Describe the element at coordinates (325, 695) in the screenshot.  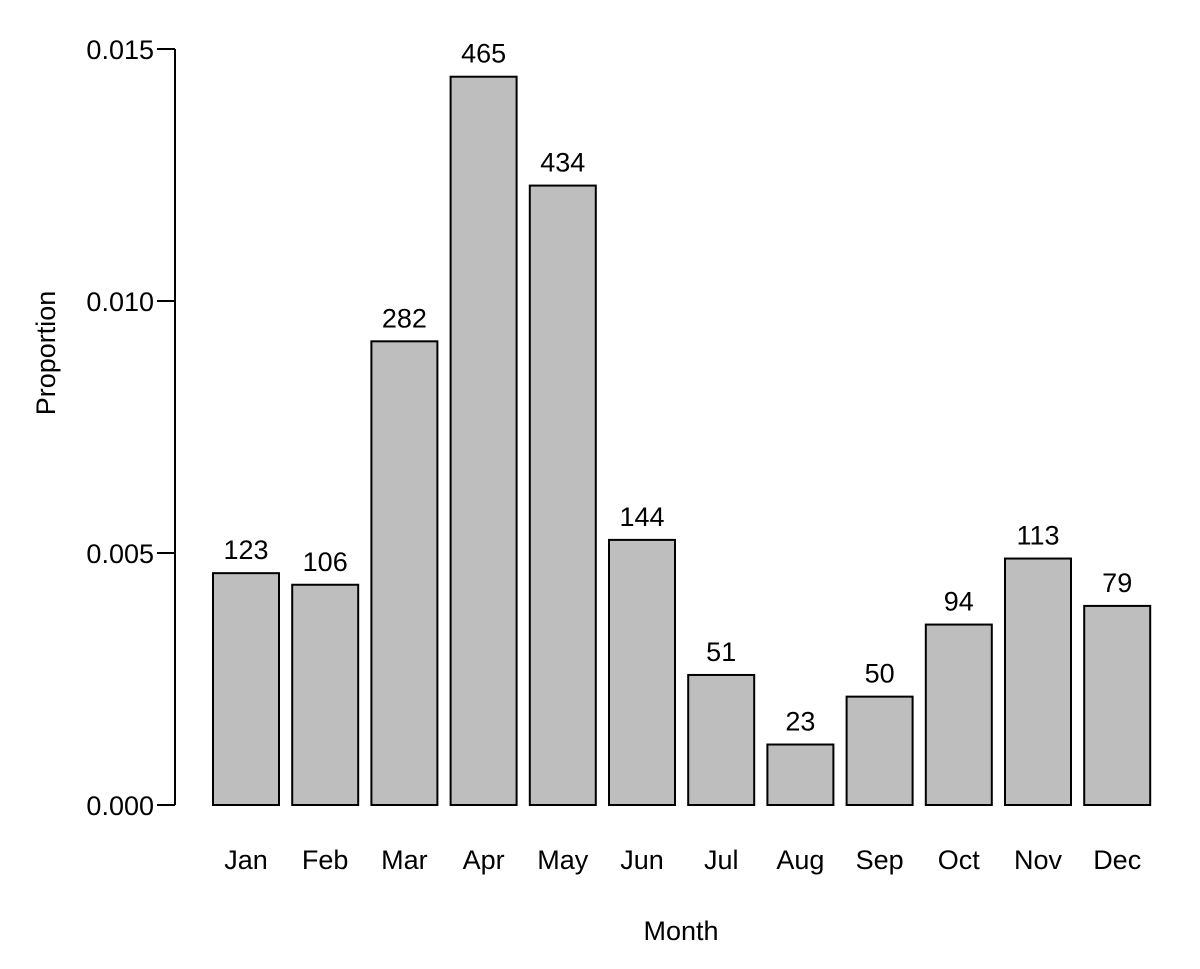
I see `bar-feb` at that location.